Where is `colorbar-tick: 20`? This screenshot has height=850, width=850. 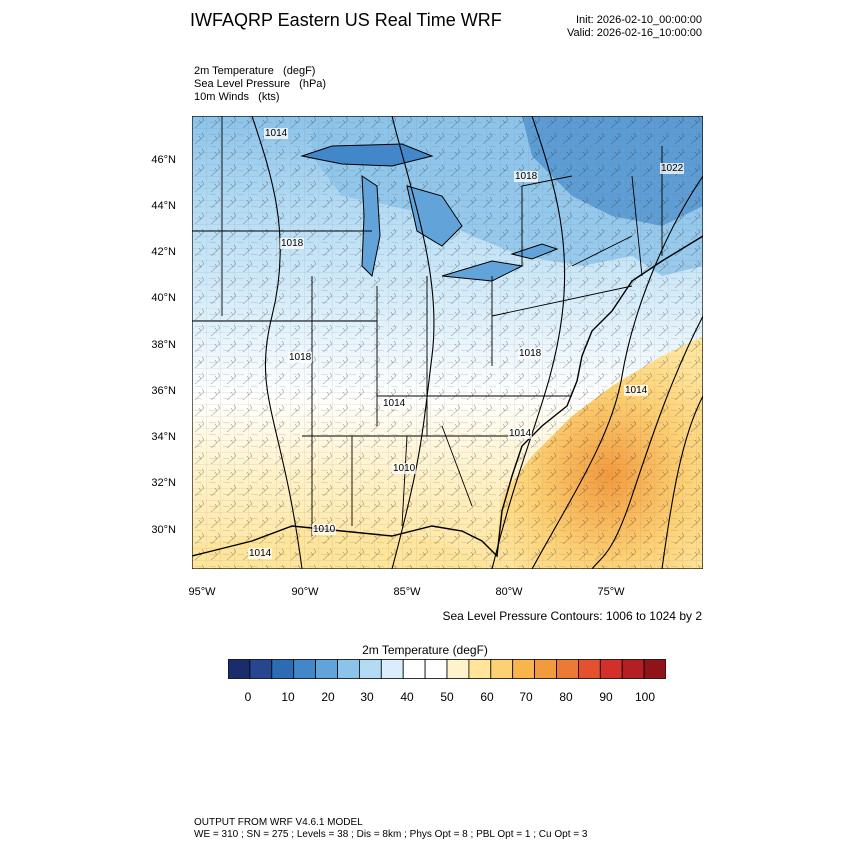 colorbar-tick: 20 is located at coordinates (328, 697).